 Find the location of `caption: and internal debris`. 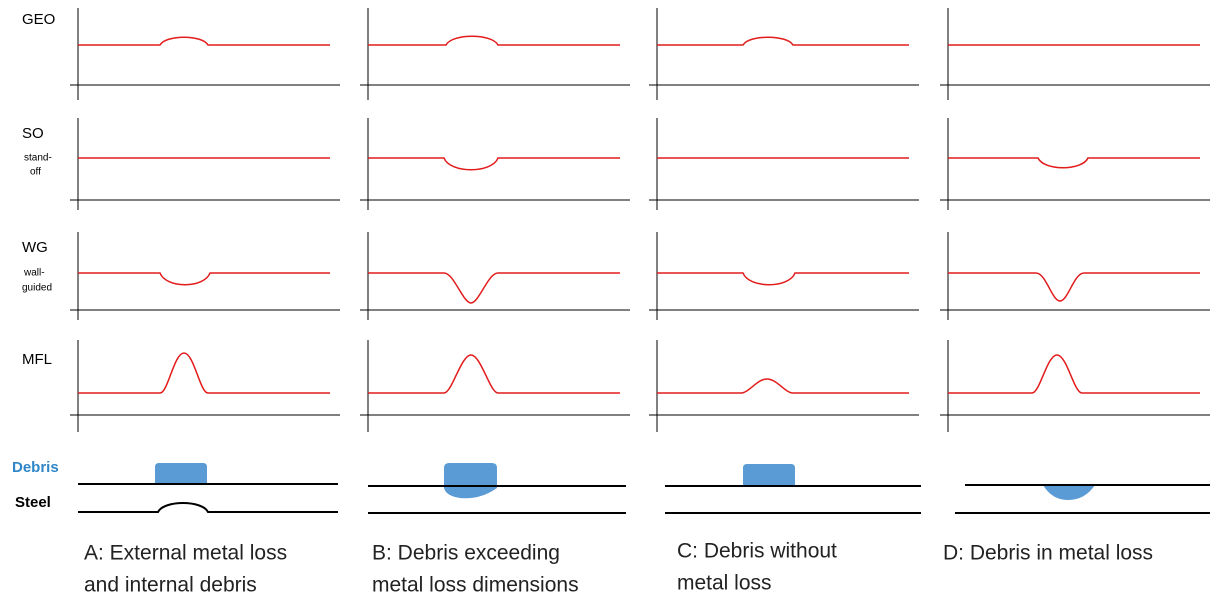

caption: and internal debris is located at coordinates (170, 585).